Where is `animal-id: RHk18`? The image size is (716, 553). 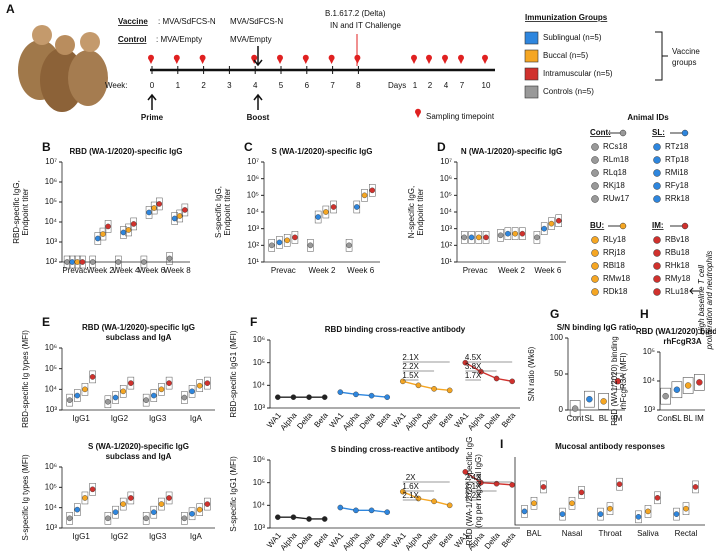
animal-id: RHk18 is located at coordinates (677, 265).